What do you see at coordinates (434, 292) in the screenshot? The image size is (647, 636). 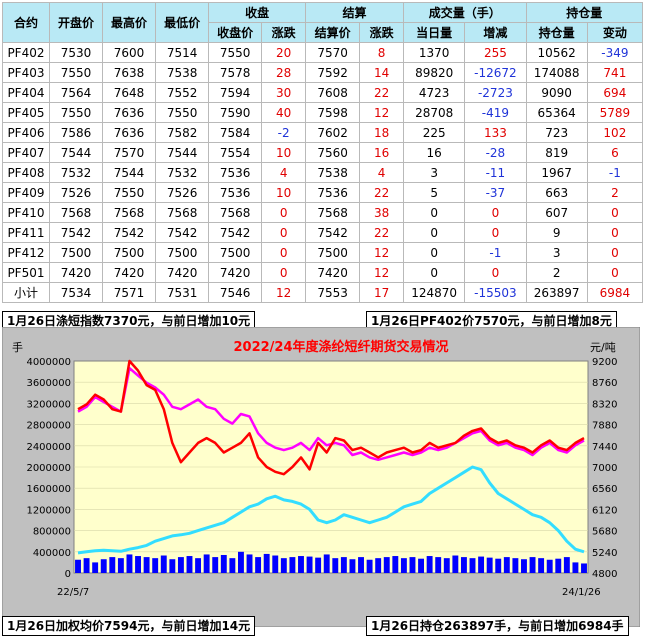 I see `table-cell: 124870` at bounding box center [434, 292].